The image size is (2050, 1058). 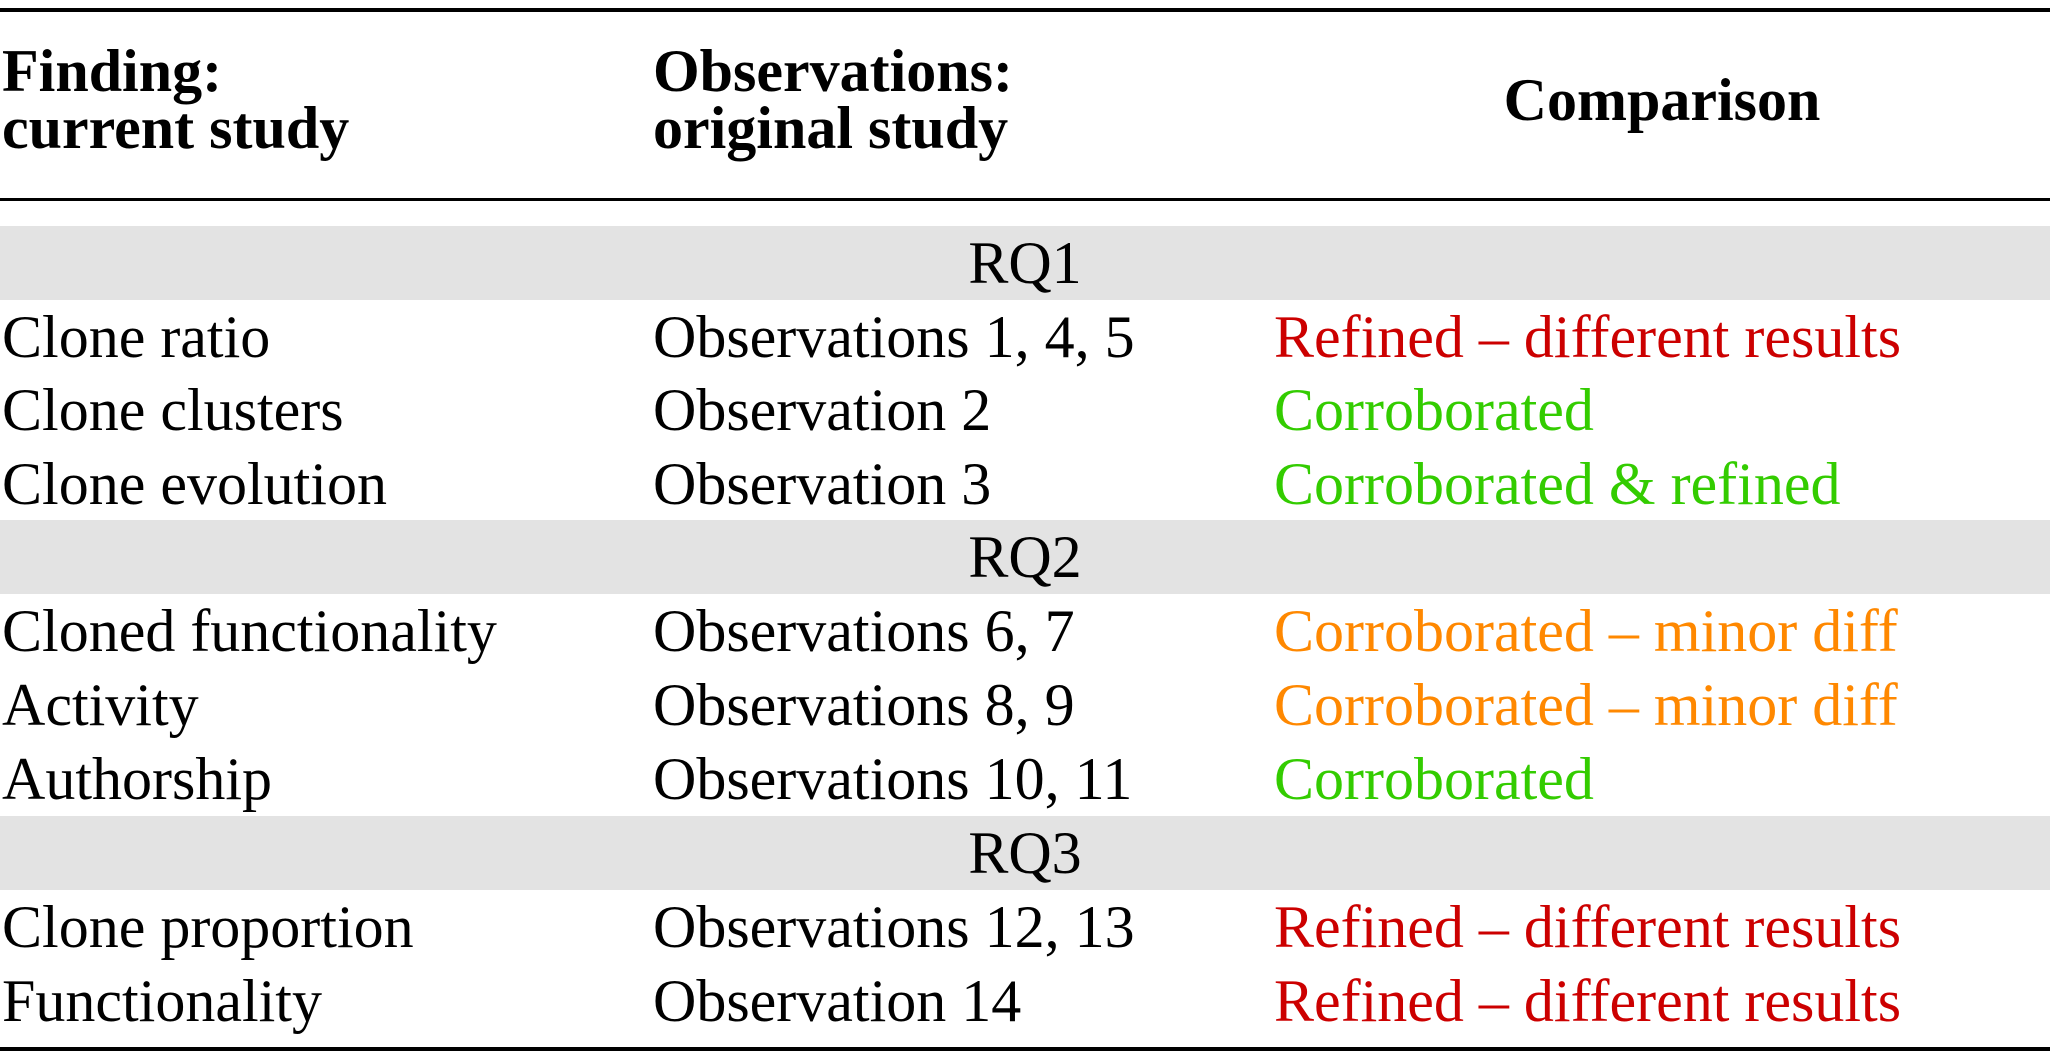 I want to click on observations-cell: Observations 6, 7, so click(x=864, y=631).